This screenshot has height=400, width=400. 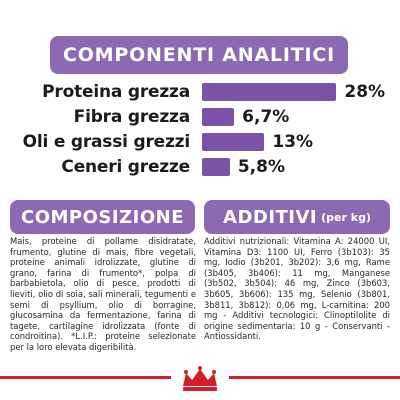 What do you see at coordinates (200, 379) in the screenshot?
I see `crown-logo-icon` at bounding box center [200, 379].